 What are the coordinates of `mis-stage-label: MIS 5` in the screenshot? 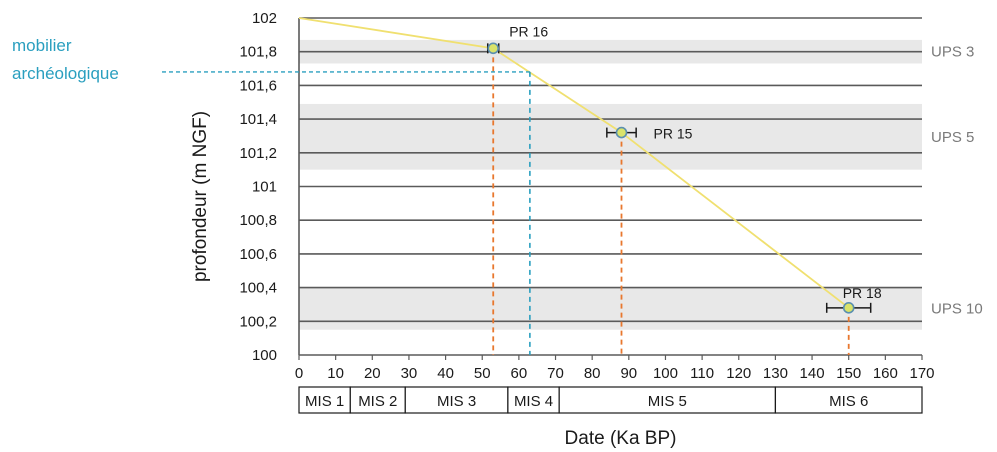 It's located at (667, 401).